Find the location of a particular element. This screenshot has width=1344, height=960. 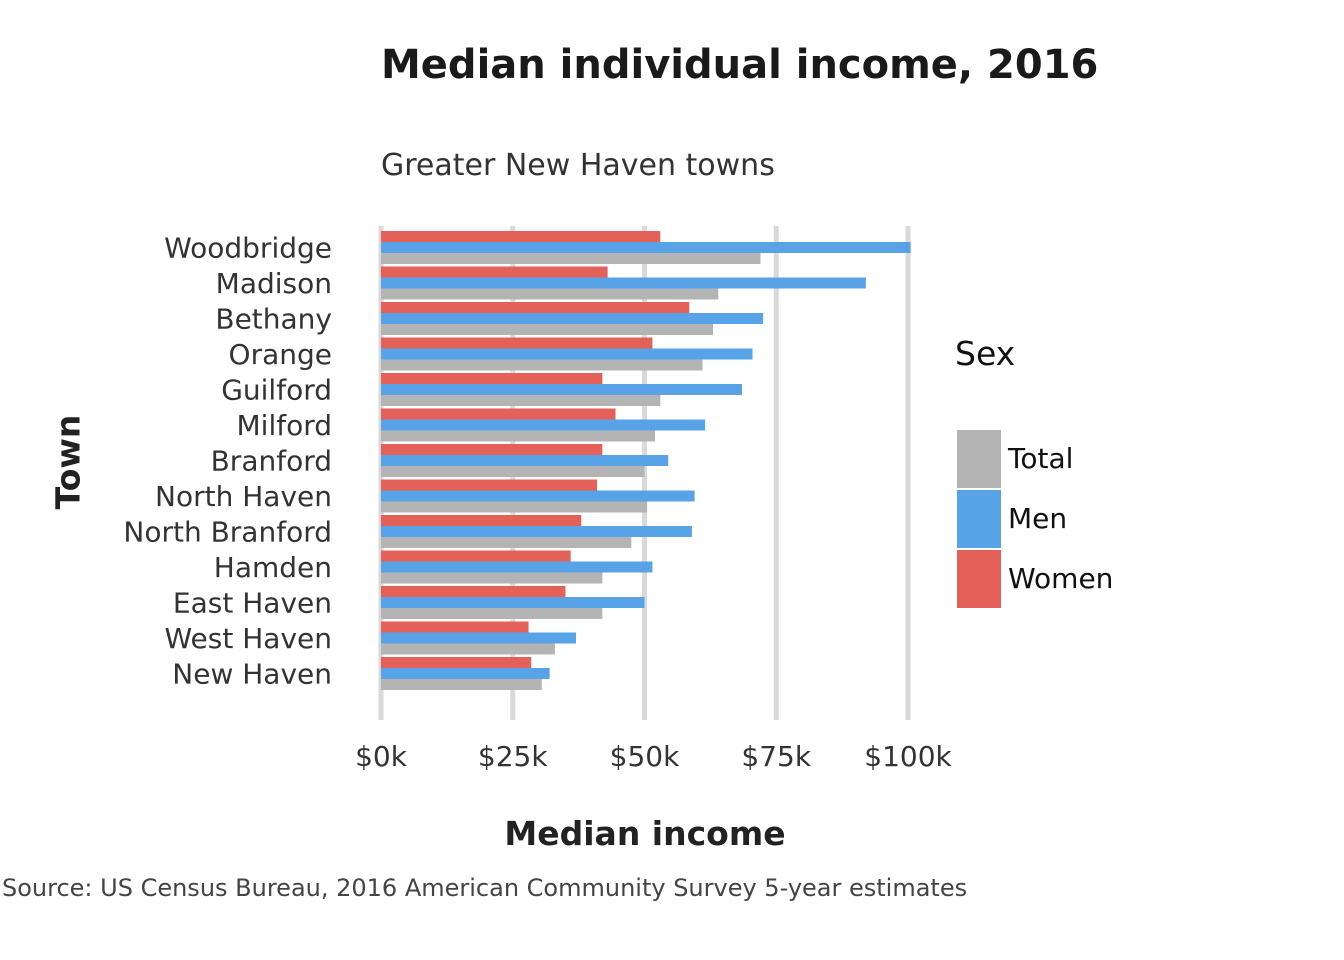

y-tick-label-milford: Milford is located at coordinates (285, 425).